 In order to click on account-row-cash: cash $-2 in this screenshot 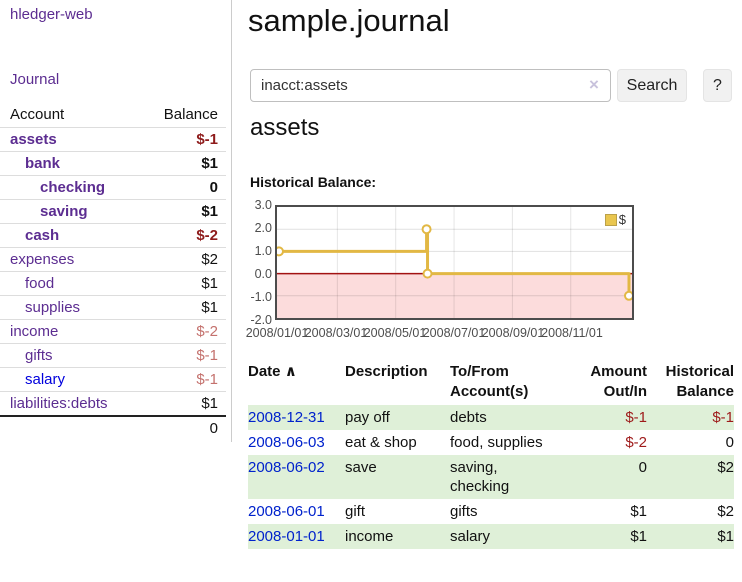, I will do `click(113, 235)`.